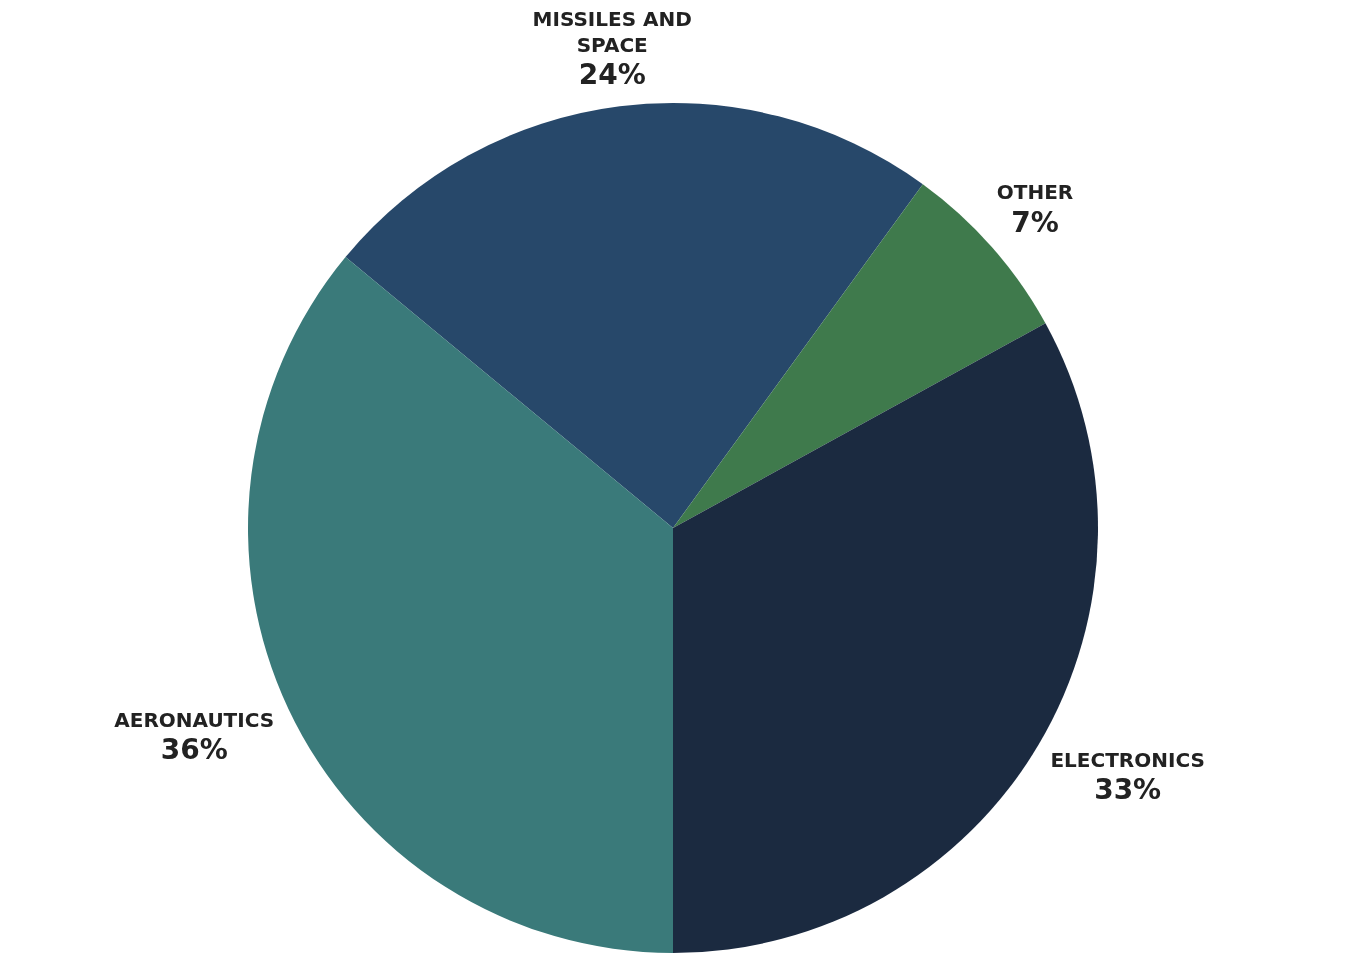 Image resolution: width=1346 pixels, height=975 pixels. What do you see at coordinates (194, 719) in the screenshot?
I see `slice-label: AERONAUTICS` at bounding box center [194, 719].